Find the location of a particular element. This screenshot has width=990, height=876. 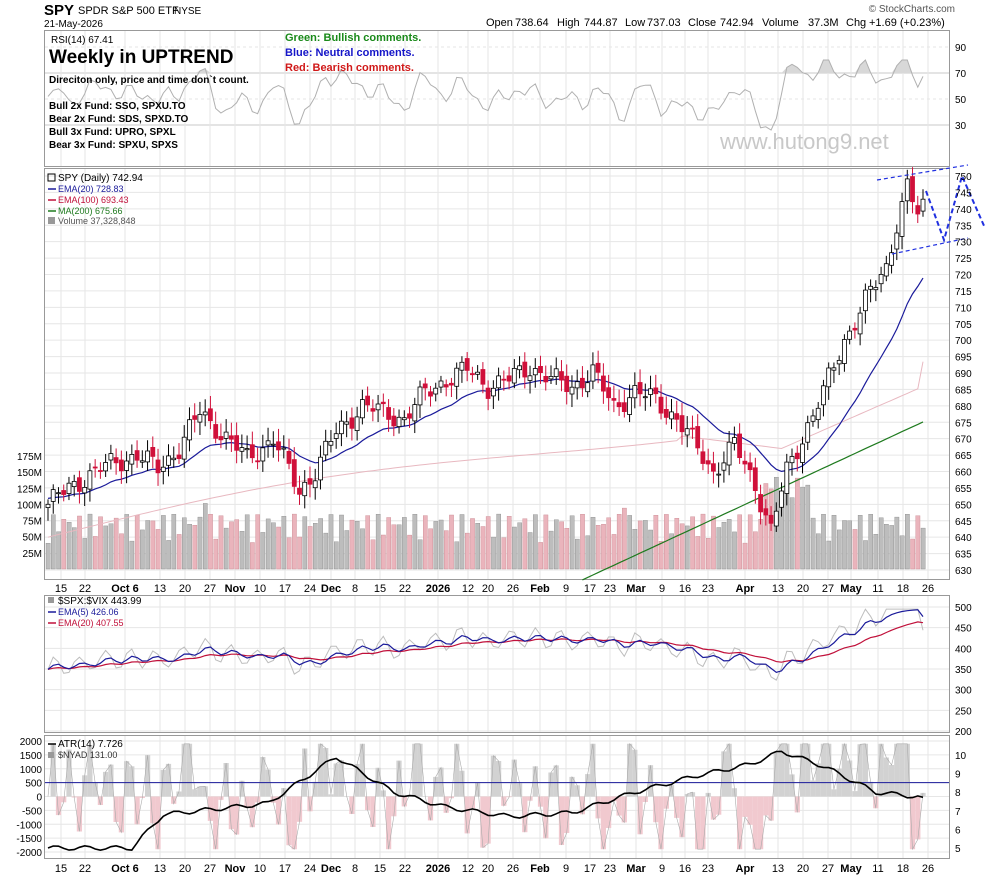

upper-channel-line is located at coordinates (922, 172).